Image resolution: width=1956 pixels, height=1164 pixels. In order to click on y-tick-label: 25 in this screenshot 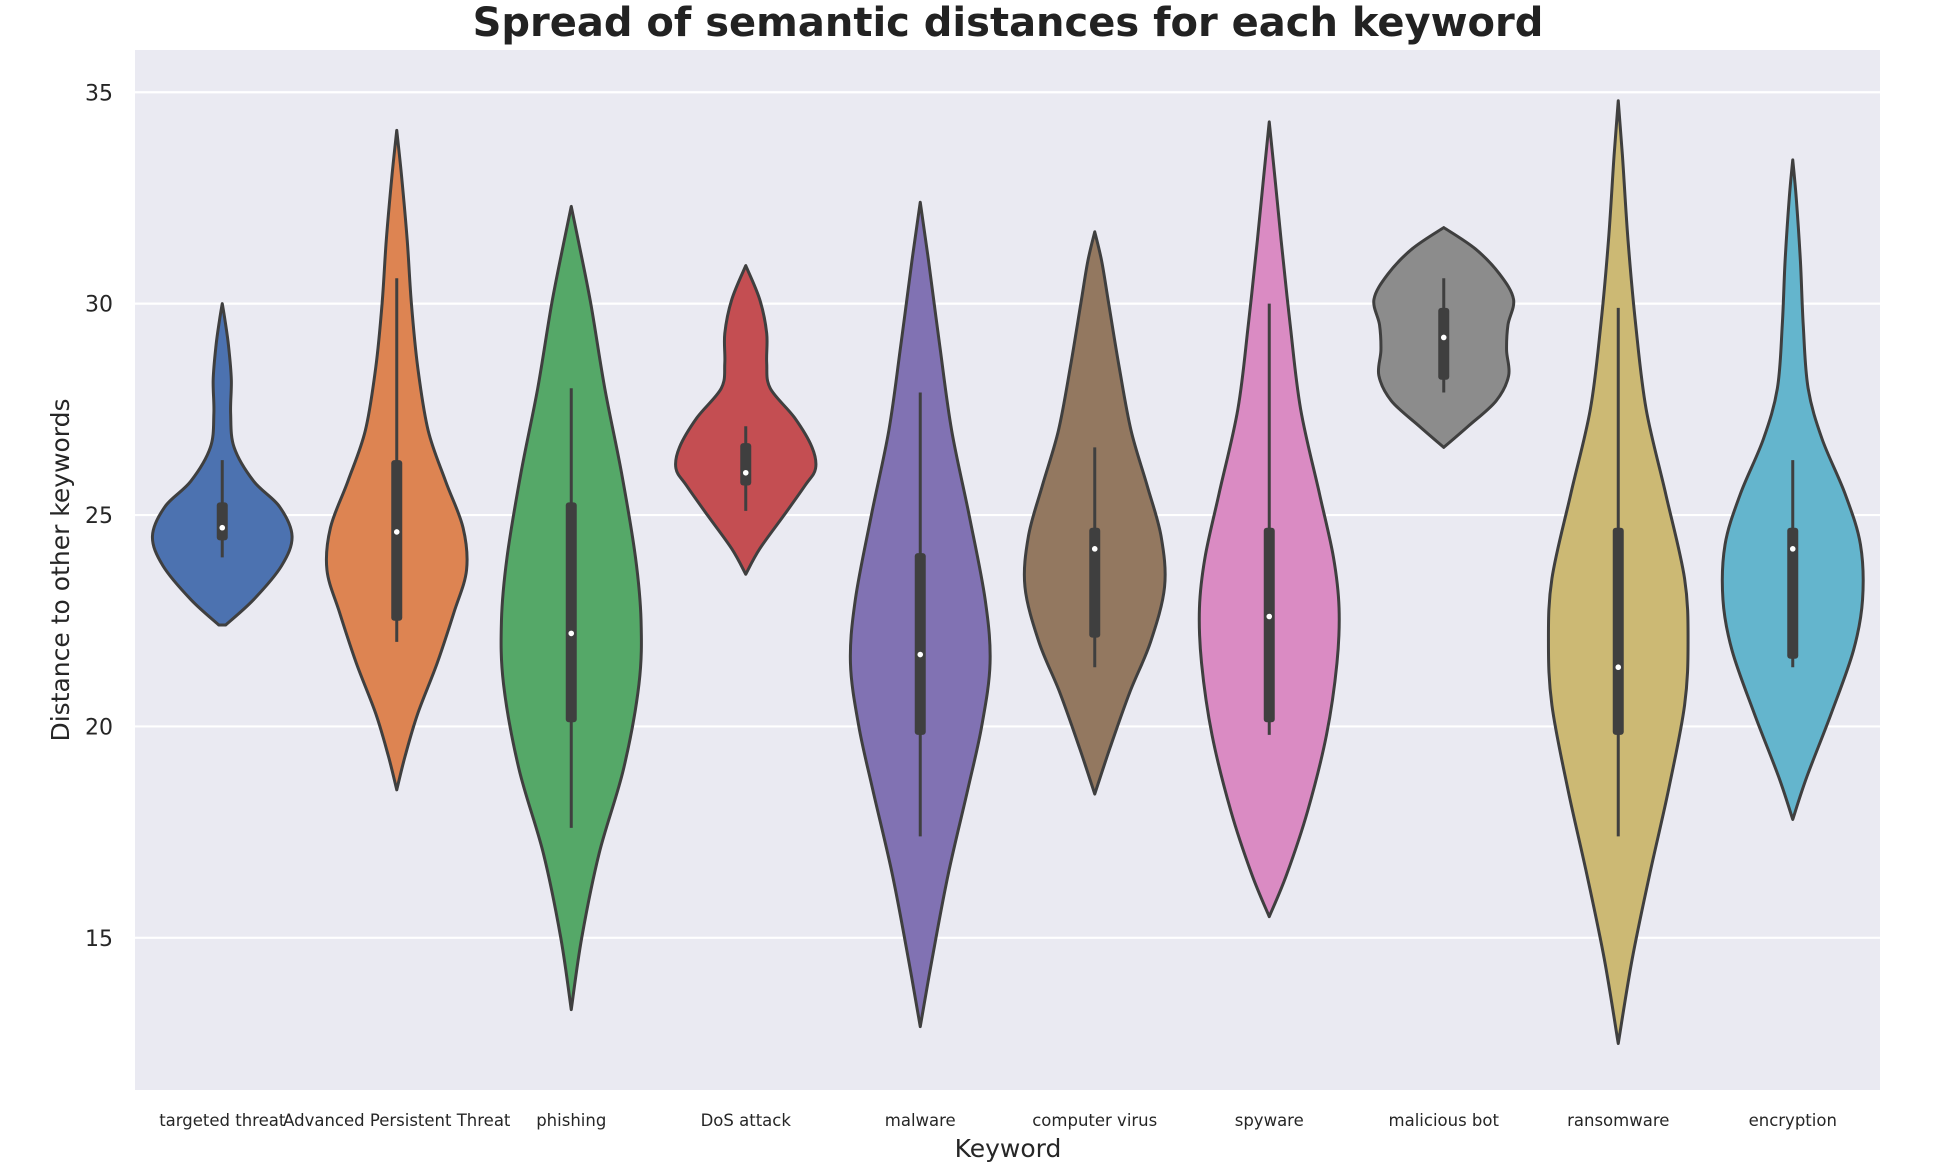, I will do `click(99, 516)`.